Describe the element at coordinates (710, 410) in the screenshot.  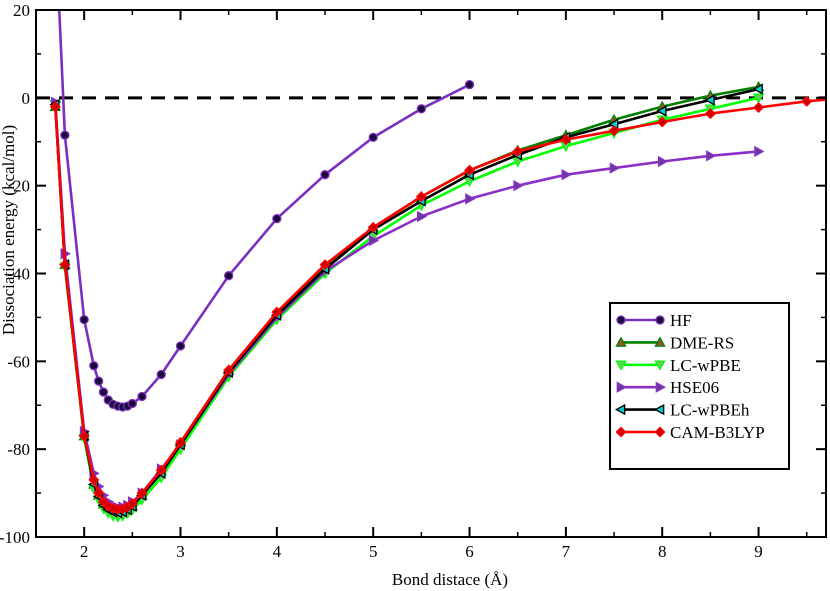
I see `legend-label: LC-wPBEh` at that location.